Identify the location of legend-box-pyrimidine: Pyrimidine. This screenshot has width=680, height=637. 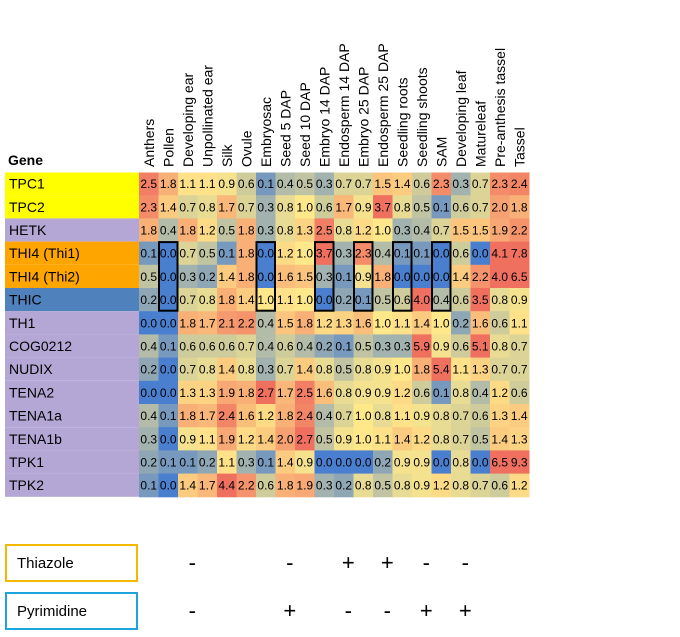
(71, 611).